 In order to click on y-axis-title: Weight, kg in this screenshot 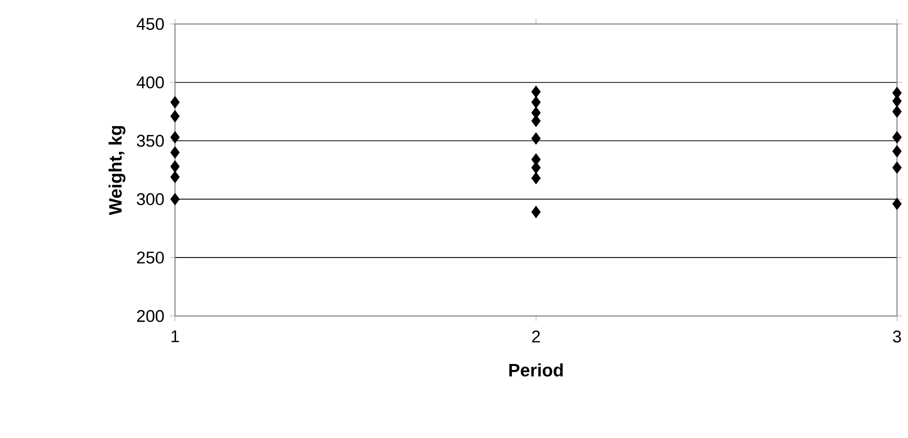, I will do `click(117, 171)`.